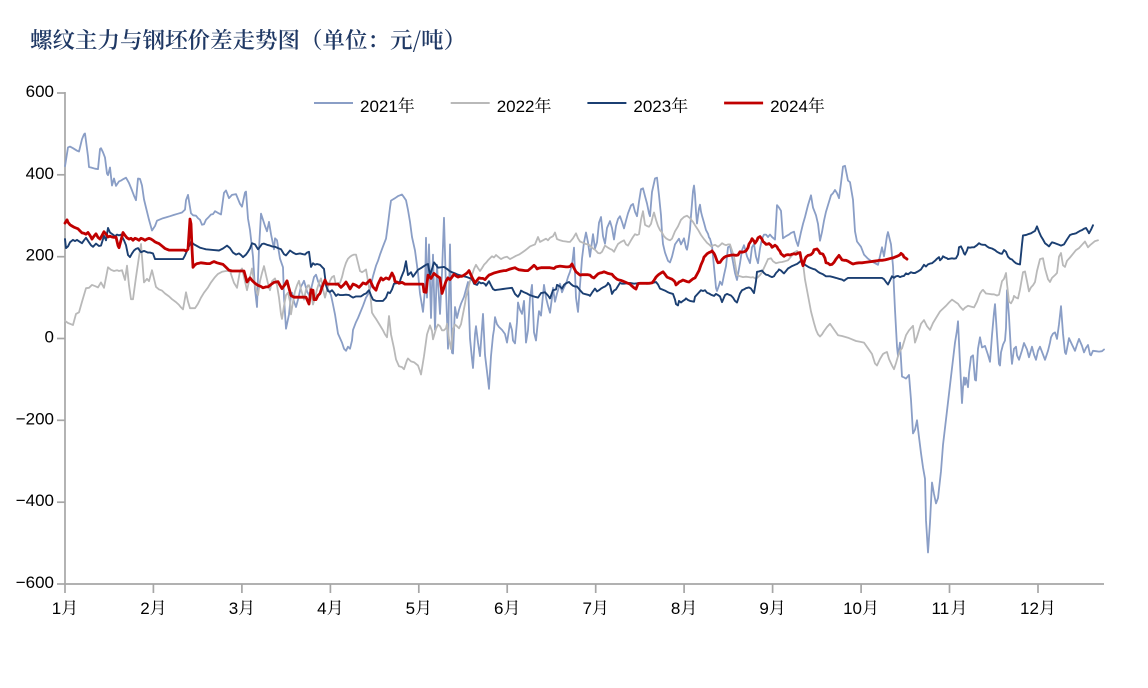 Image resolution: width=1148 pixels, height=688 pixels. I want to click on svg-text: 9, so click(763, 608).